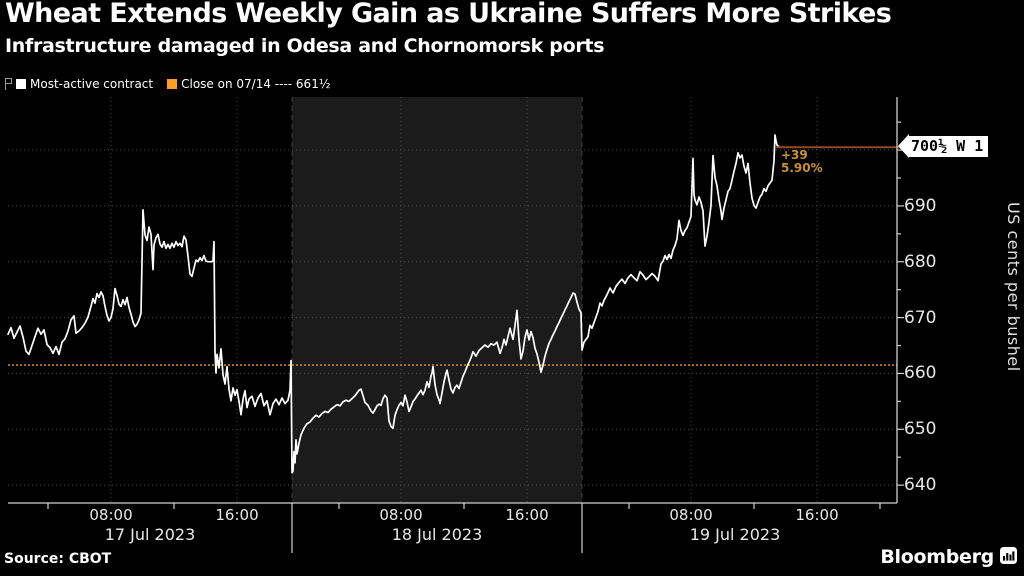 The height and width of the screenshot is (576, 1024). What do you see at coordinates (21, 84) in the screenshot?
I see `legend-swatch-white` at bounding box center [21, 84].